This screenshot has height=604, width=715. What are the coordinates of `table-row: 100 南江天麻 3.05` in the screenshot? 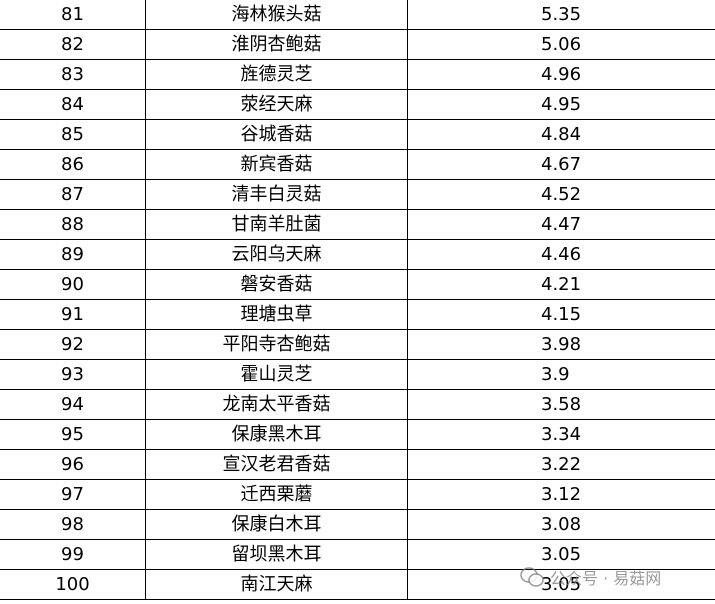 It's located at (357, 584).